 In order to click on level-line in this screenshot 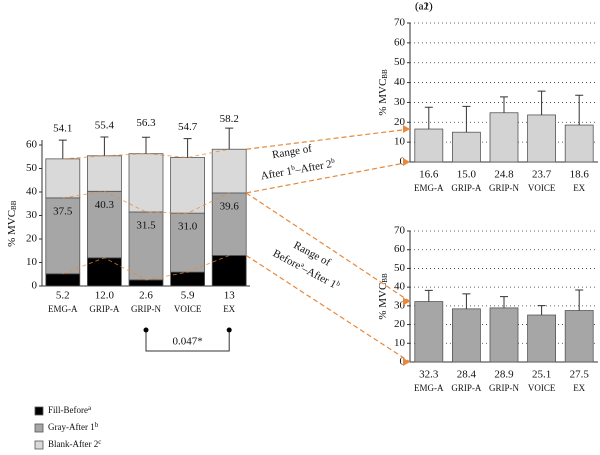, I will do `click(146, 202)`.